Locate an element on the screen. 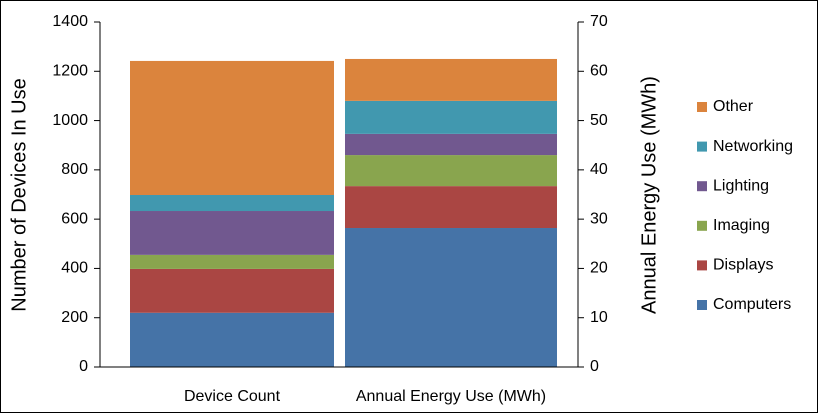 Image resolution: width=818 pixels, height=413 pixels. x-tick-label: Annual Energy Use (MWh) is located at coordinates (451, 396).